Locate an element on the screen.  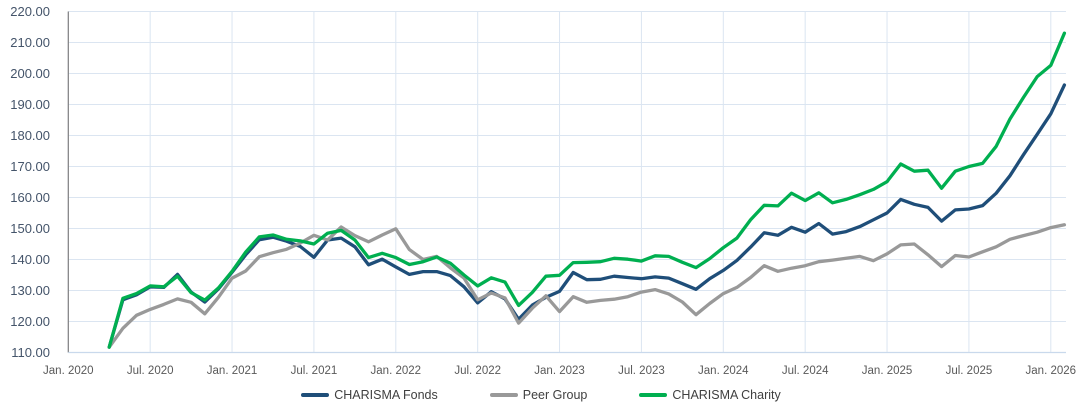
x-axis-tick-label: Jan. 2024 is located at coordinates (723, 371).